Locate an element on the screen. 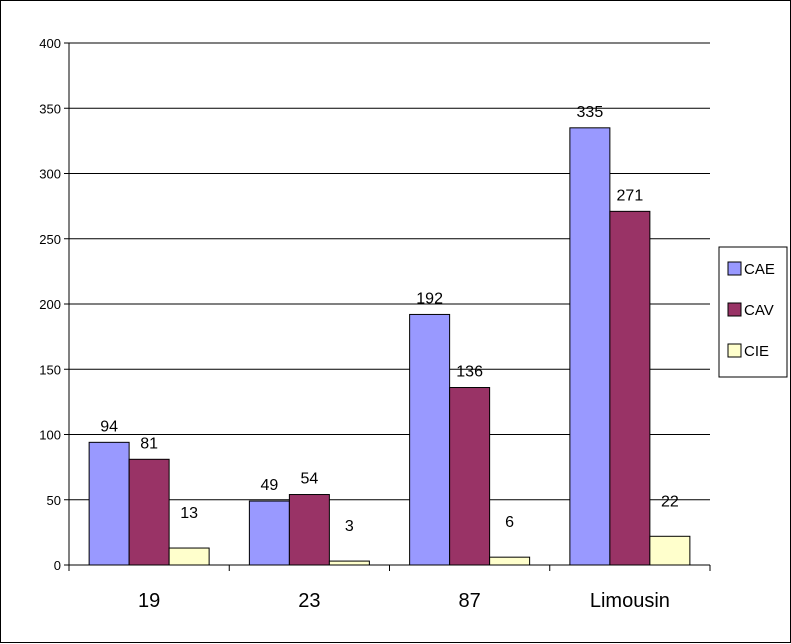 The height and width of the screenshot is (644, 791). legend: CAE CAV CIE is located at coordinates (753, 312).